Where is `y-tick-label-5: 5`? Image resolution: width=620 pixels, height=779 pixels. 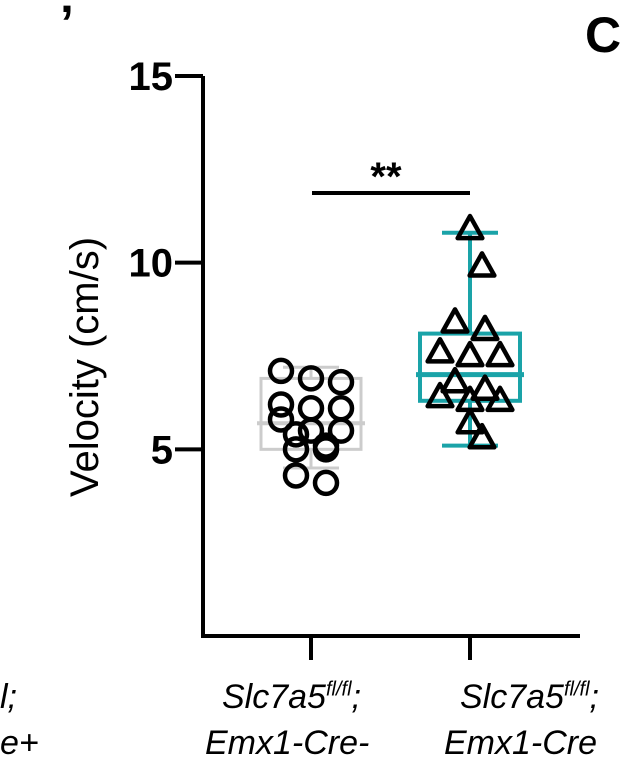
y-tick-label-5: 5 is located at coordinates (162, 450).